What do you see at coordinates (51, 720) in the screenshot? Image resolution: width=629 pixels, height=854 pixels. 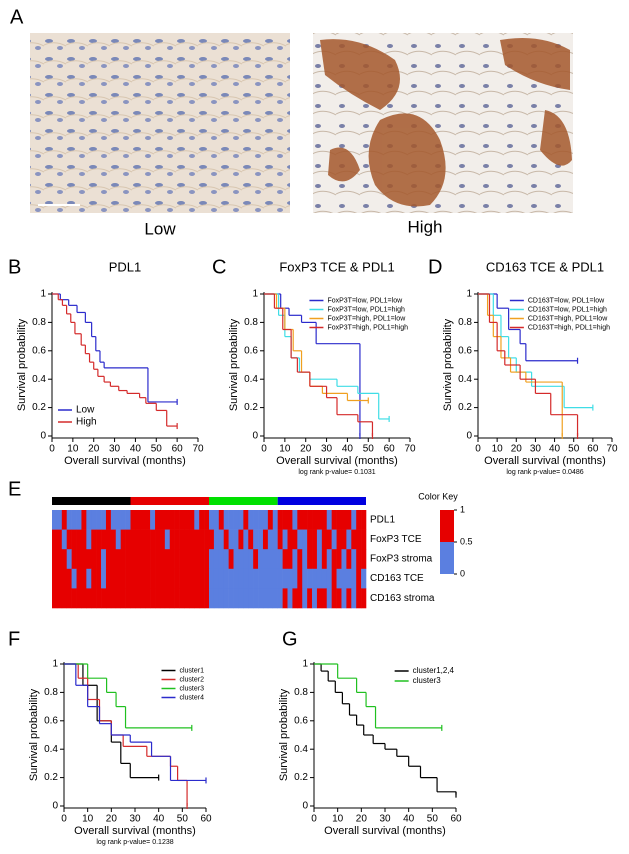 I see `y-tick-label: 0.6` at bounding box center [51, 720].